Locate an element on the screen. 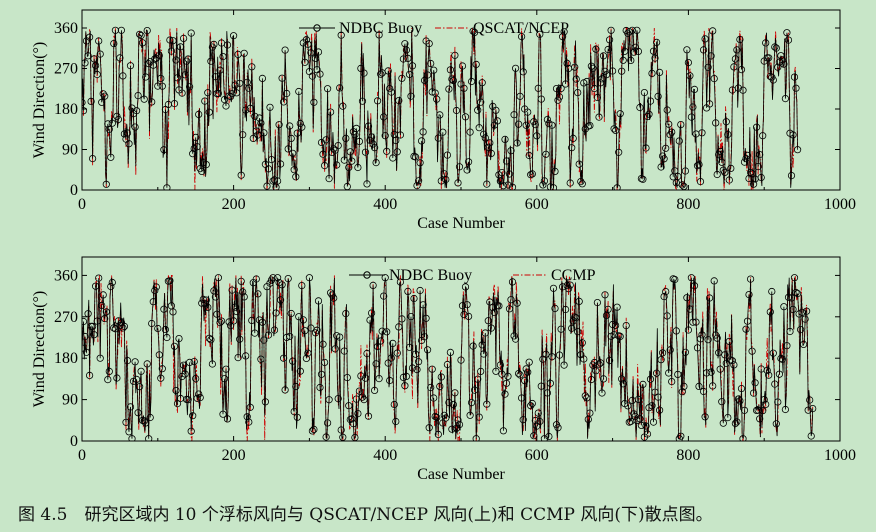 This screenshot has width=876, height=532. y-tick-label: 360 is located at coordinates (66, 28).